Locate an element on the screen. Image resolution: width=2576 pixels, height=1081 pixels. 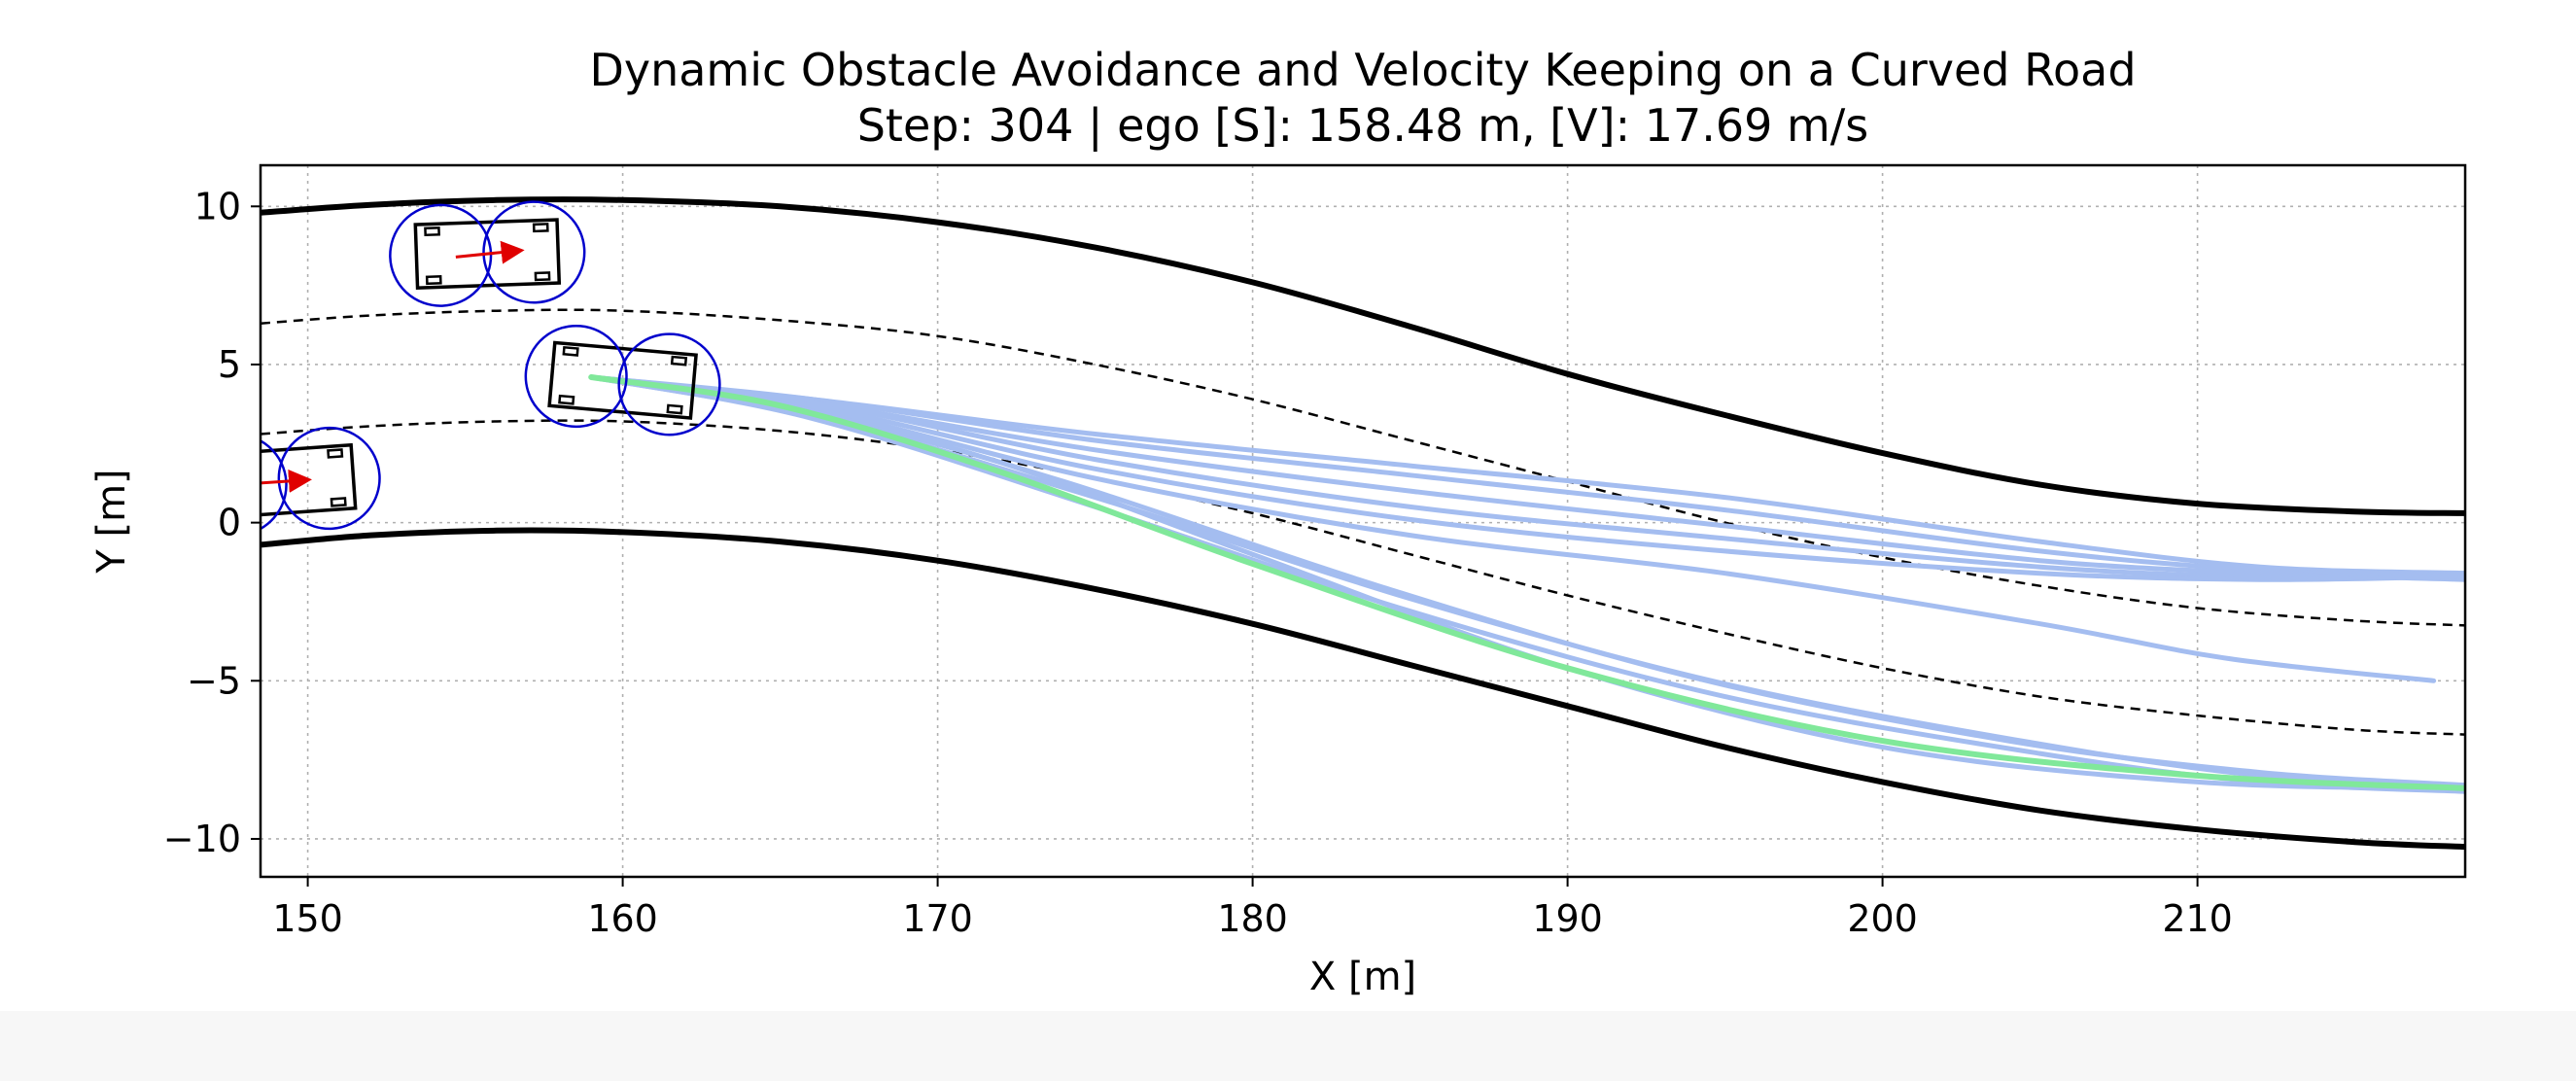
x-tick-label: 200 is located at coordinates (1882, 919).